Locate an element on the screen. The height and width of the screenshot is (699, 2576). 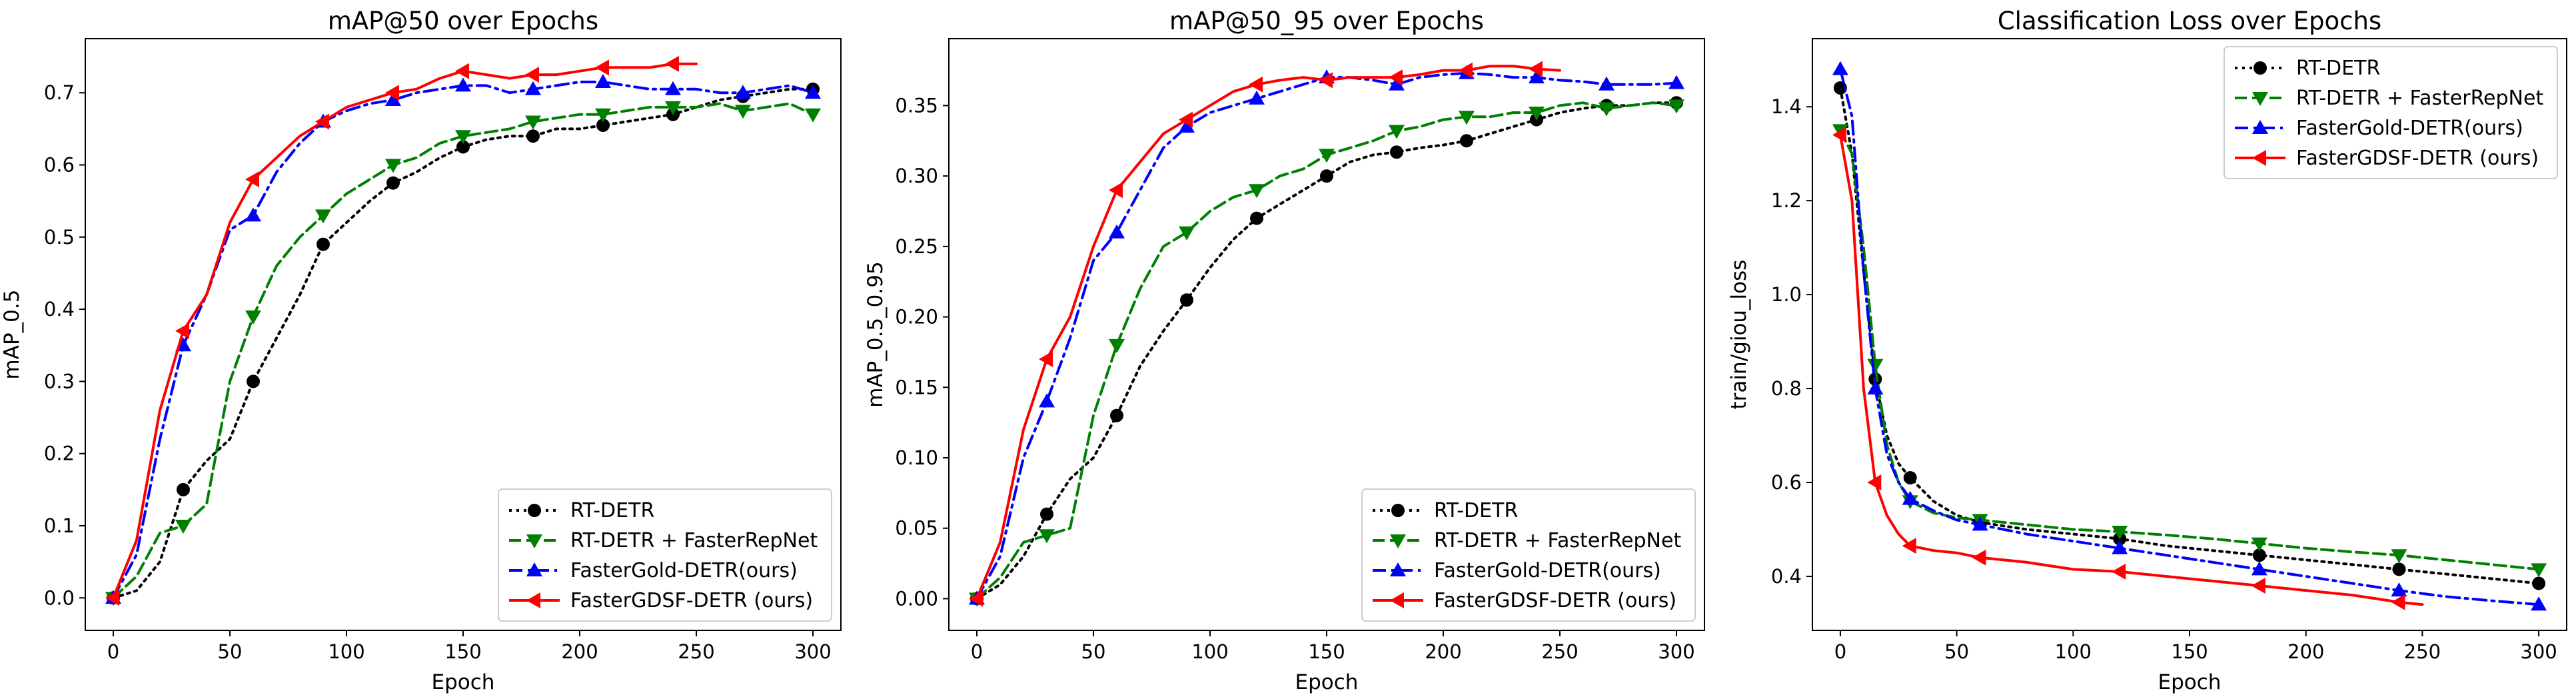
x-tick-label: 0 is located at coordinates (977, 651).